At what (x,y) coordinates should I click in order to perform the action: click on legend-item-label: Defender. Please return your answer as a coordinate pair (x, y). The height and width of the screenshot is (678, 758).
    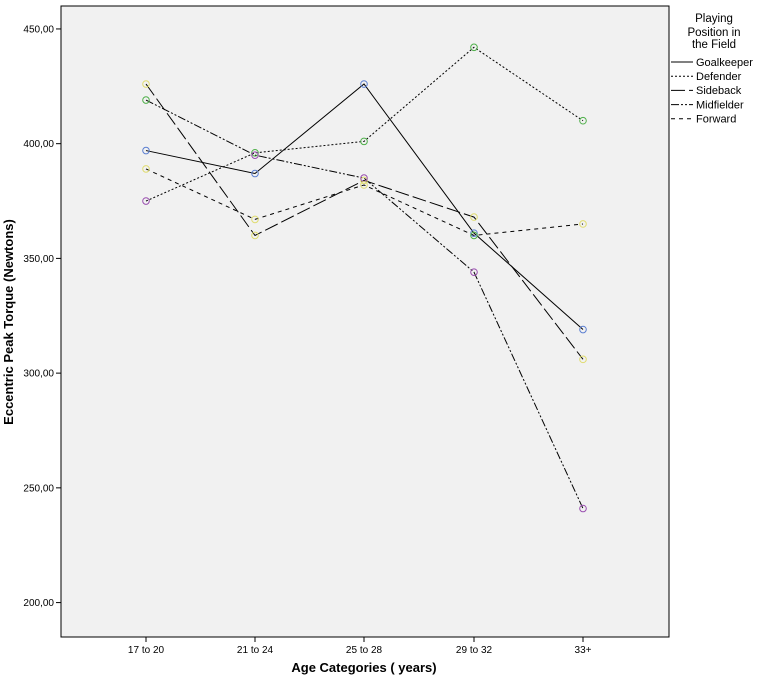
    Looking at the image, I should click on (719, 77).